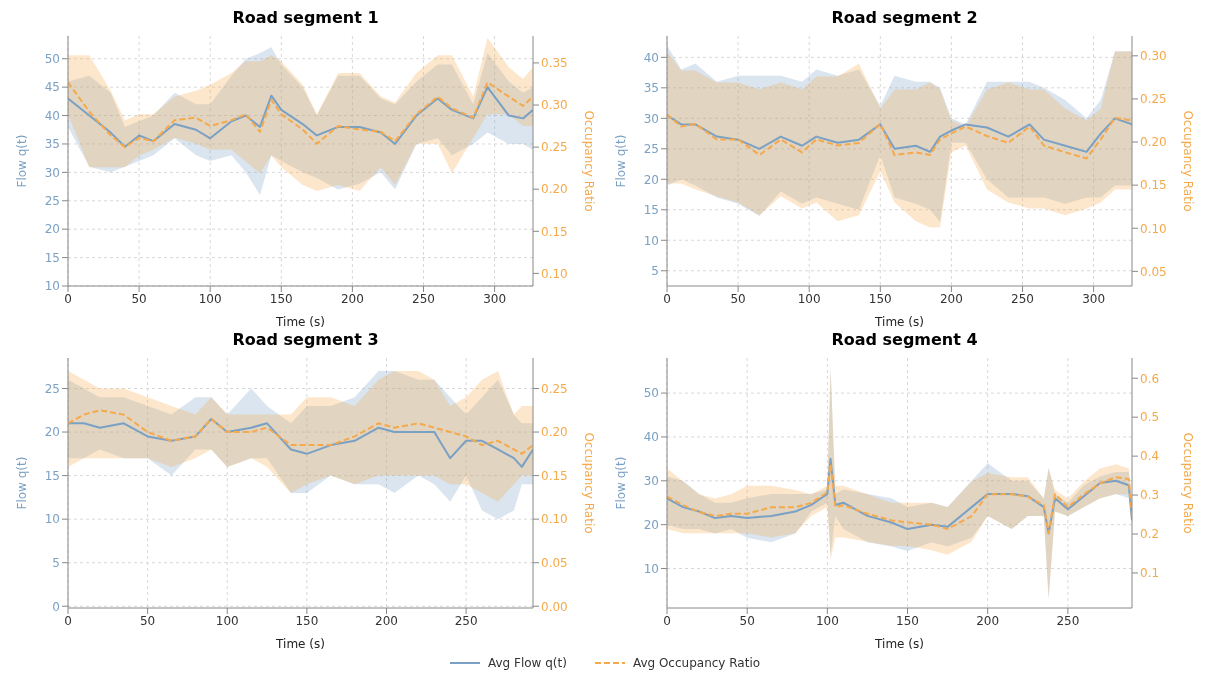 The height and width of the screenshot is (689, 1210). Describe the element at coordinates (1150, 378) in the screenshot. I see `y2-tick-label: 0.6` at that location.